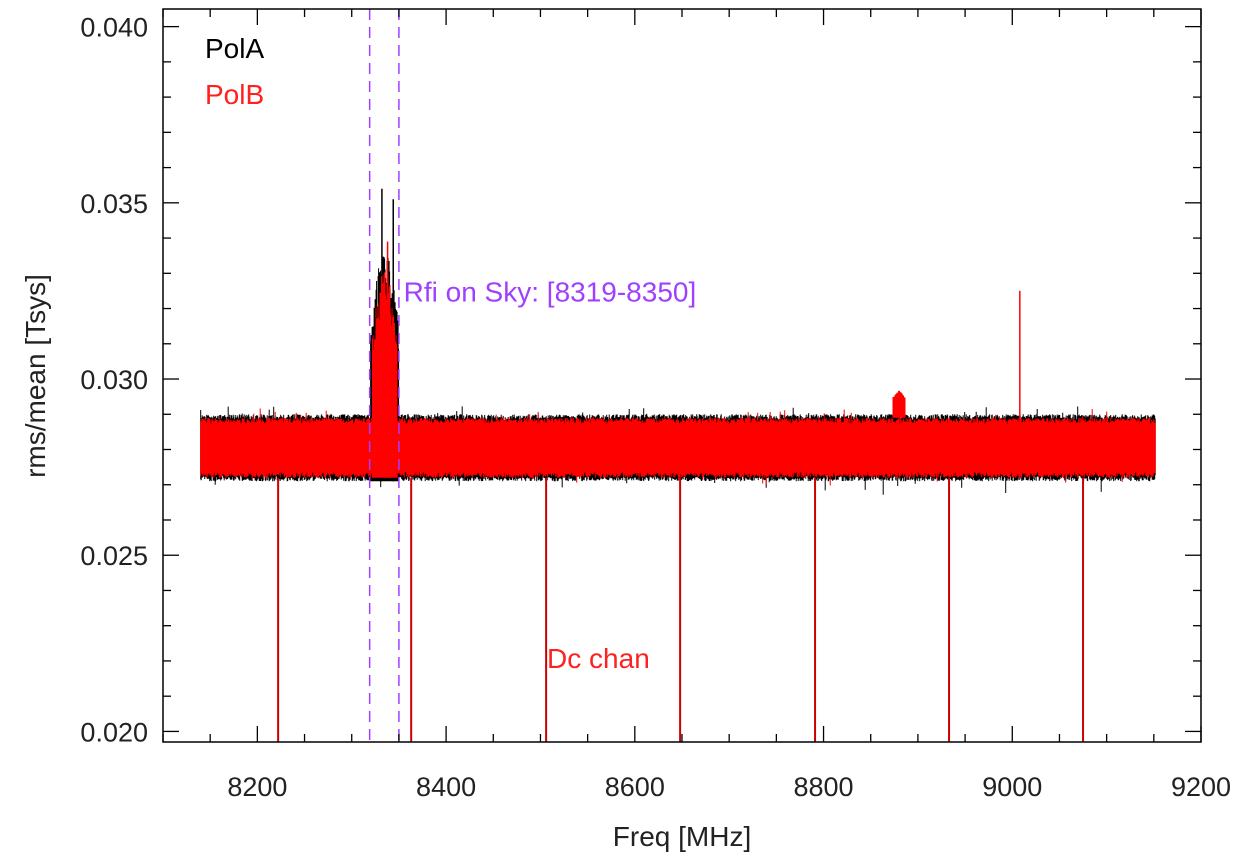  I want to click on x-axis-title: Freq [MHz], so click(682, 836).